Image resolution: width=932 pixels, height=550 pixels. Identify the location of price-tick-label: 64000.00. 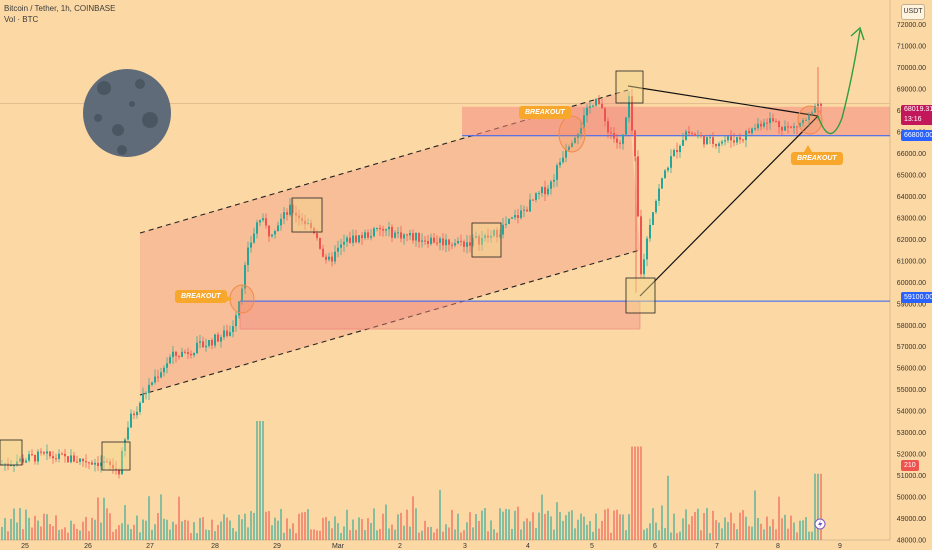
(911, 197).